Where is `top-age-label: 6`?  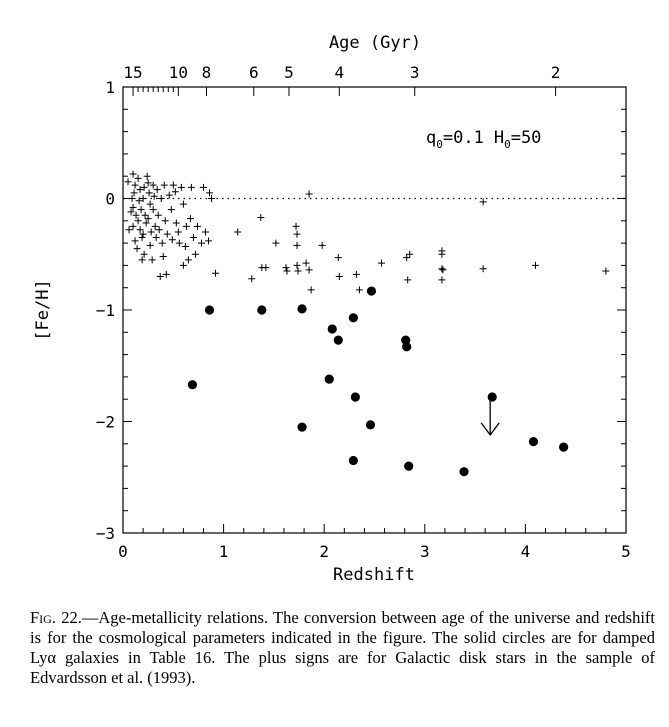 top-age-label: 6 is located at coordinates (254, 72).